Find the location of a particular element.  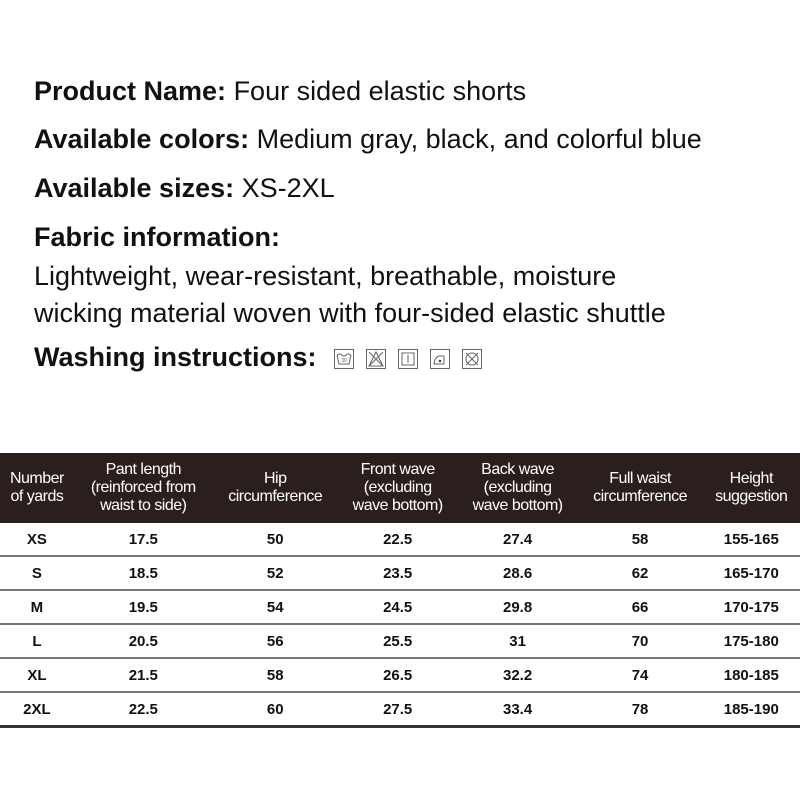

column-header: Height suggestion is located at coordinates (751, 488).